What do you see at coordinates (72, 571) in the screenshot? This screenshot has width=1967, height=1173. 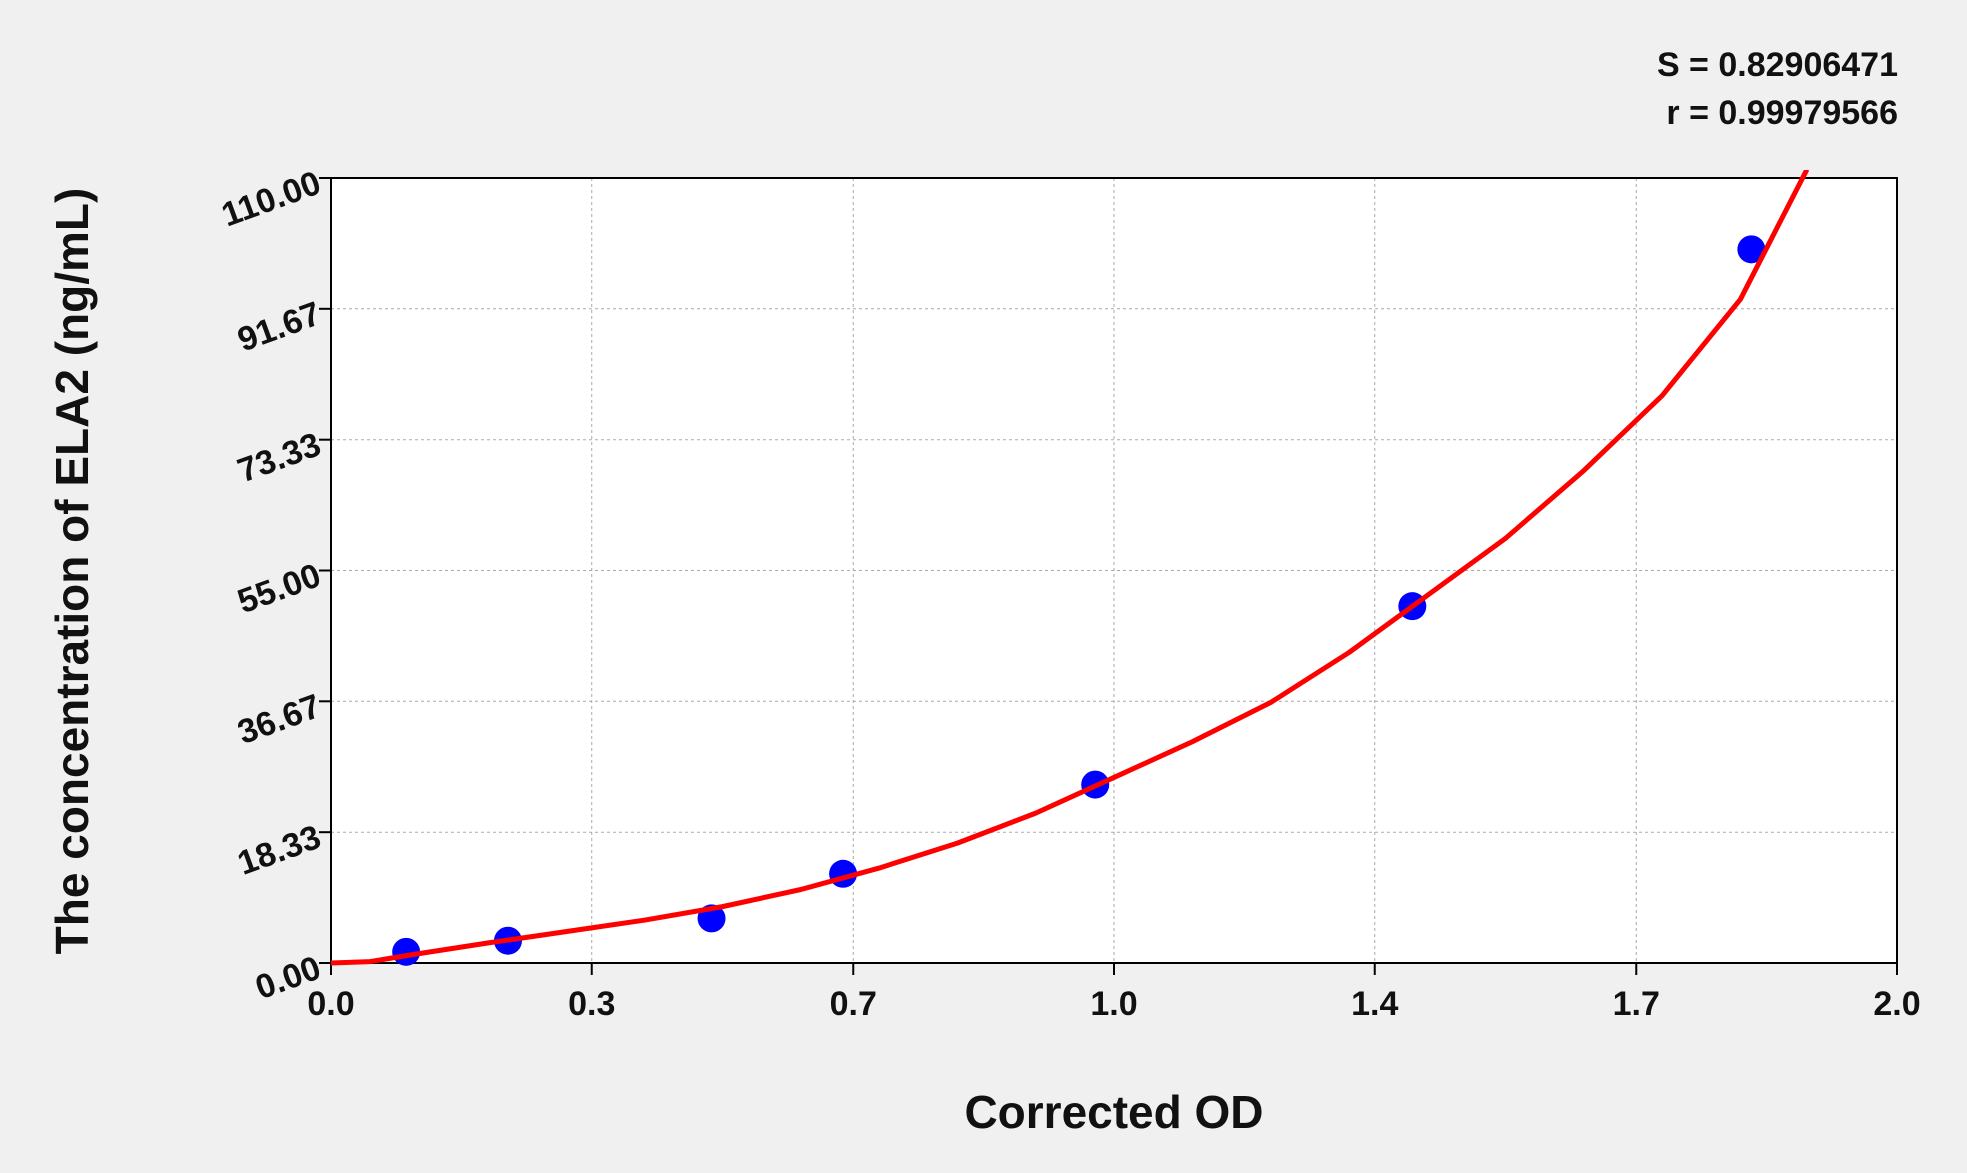 I see `y-axis-title: The concentration of ELA2 (ng/mL)` at bounding box center [72, 571].